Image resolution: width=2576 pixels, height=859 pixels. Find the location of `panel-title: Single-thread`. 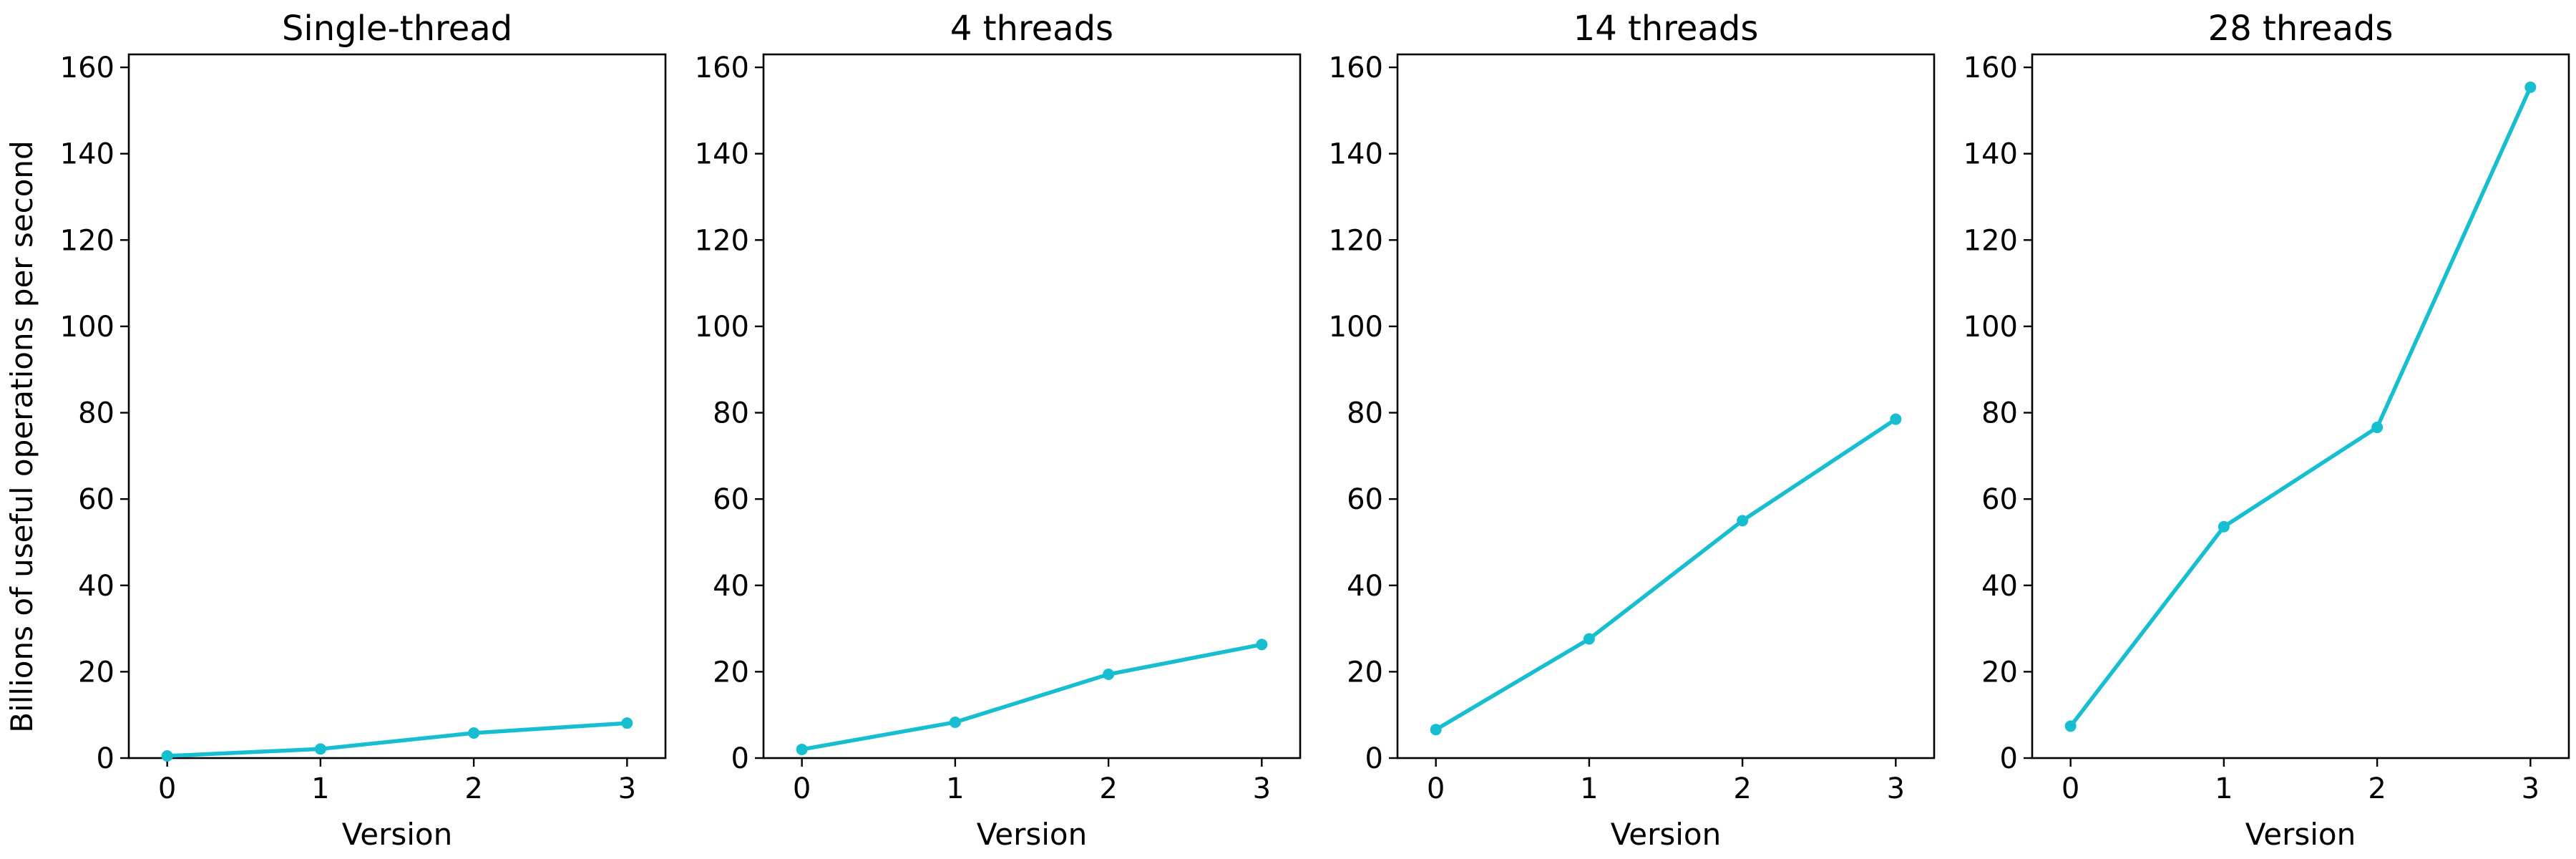

panel-title: Single-thread is located at coordinates (397, 29).